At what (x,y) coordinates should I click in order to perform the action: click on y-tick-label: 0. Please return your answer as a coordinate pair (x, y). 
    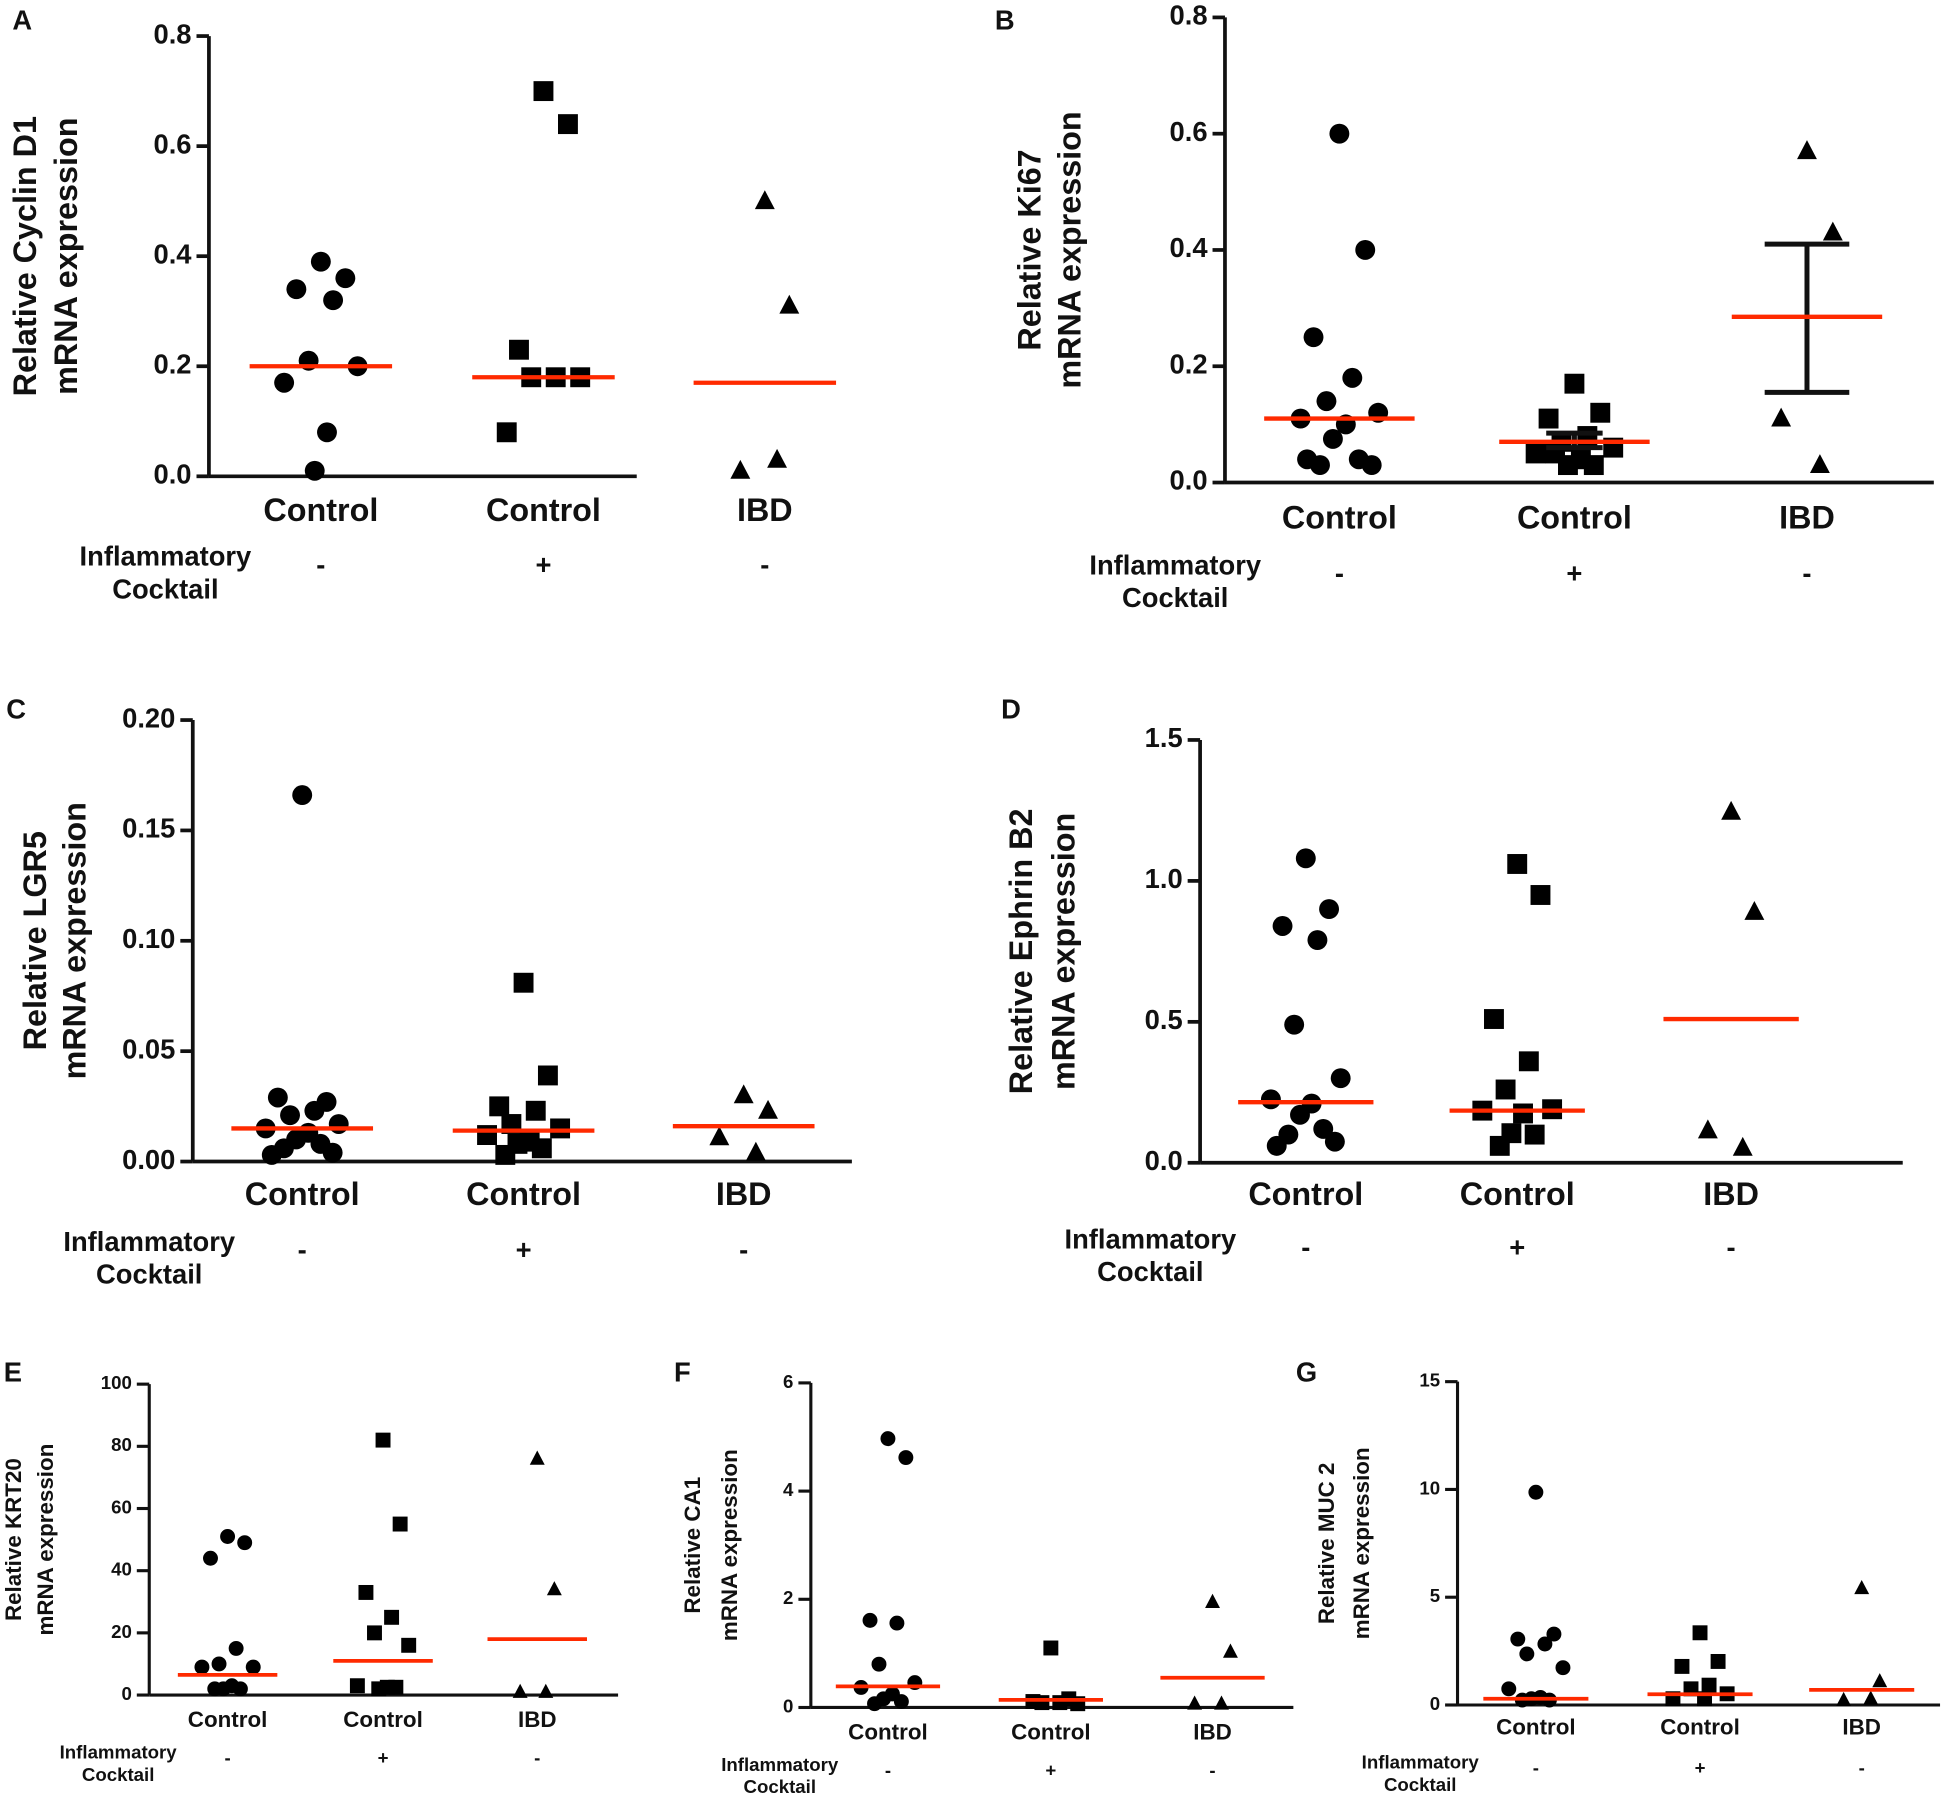
    Looking at the image, I should click on (1435, 1703).